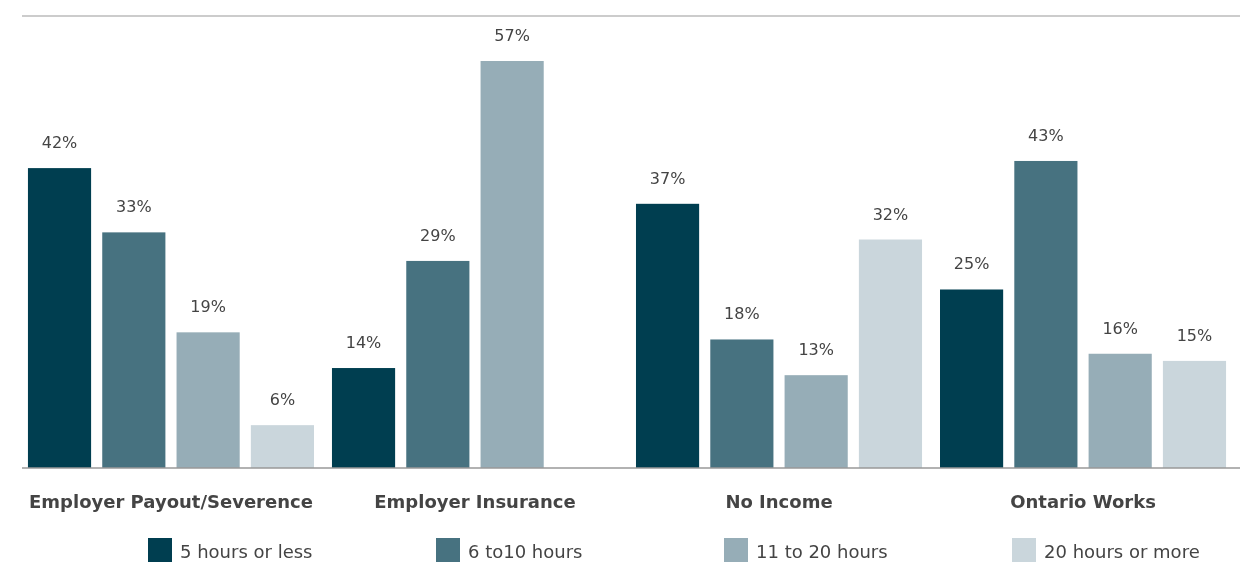 The image size is (1248, 576). I want to click on legend-label: 5 hours or less, so click(246, 551).